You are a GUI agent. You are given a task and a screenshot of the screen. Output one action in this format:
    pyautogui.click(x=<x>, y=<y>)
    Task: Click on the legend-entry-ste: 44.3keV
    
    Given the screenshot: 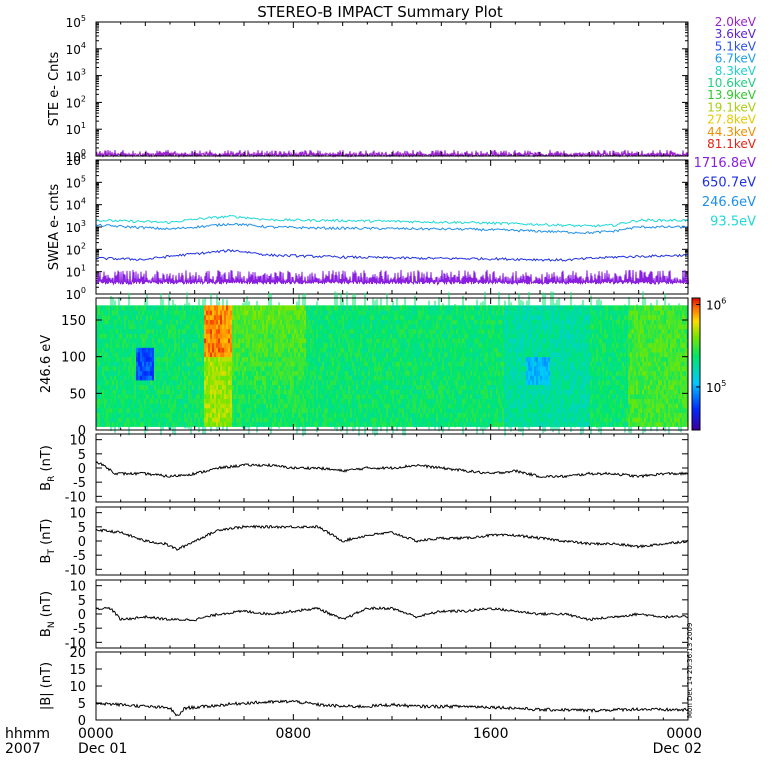 What is the action you would take?
    pyautogui.click(x=732, y=132)
    